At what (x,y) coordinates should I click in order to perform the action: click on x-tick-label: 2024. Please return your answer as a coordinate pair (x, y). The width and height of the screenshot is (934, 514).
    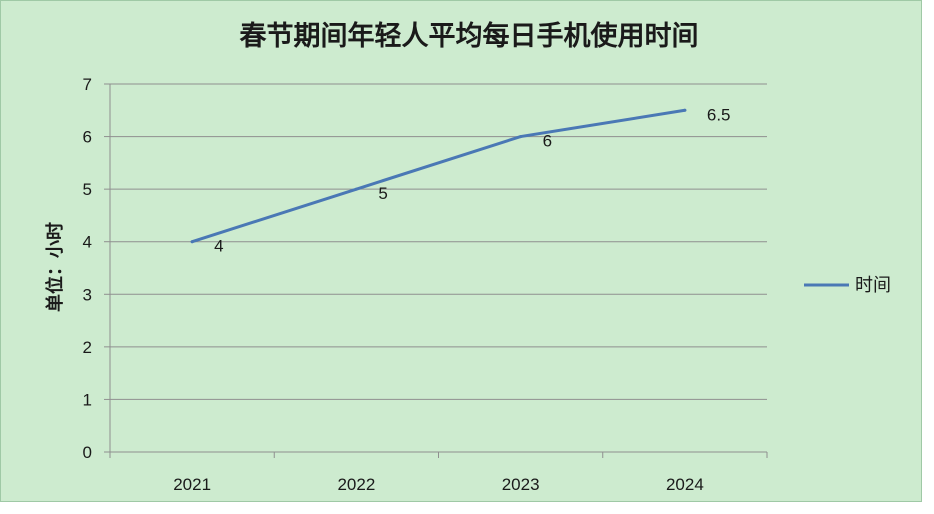
    Looking at the image, I should click on (685, 484).